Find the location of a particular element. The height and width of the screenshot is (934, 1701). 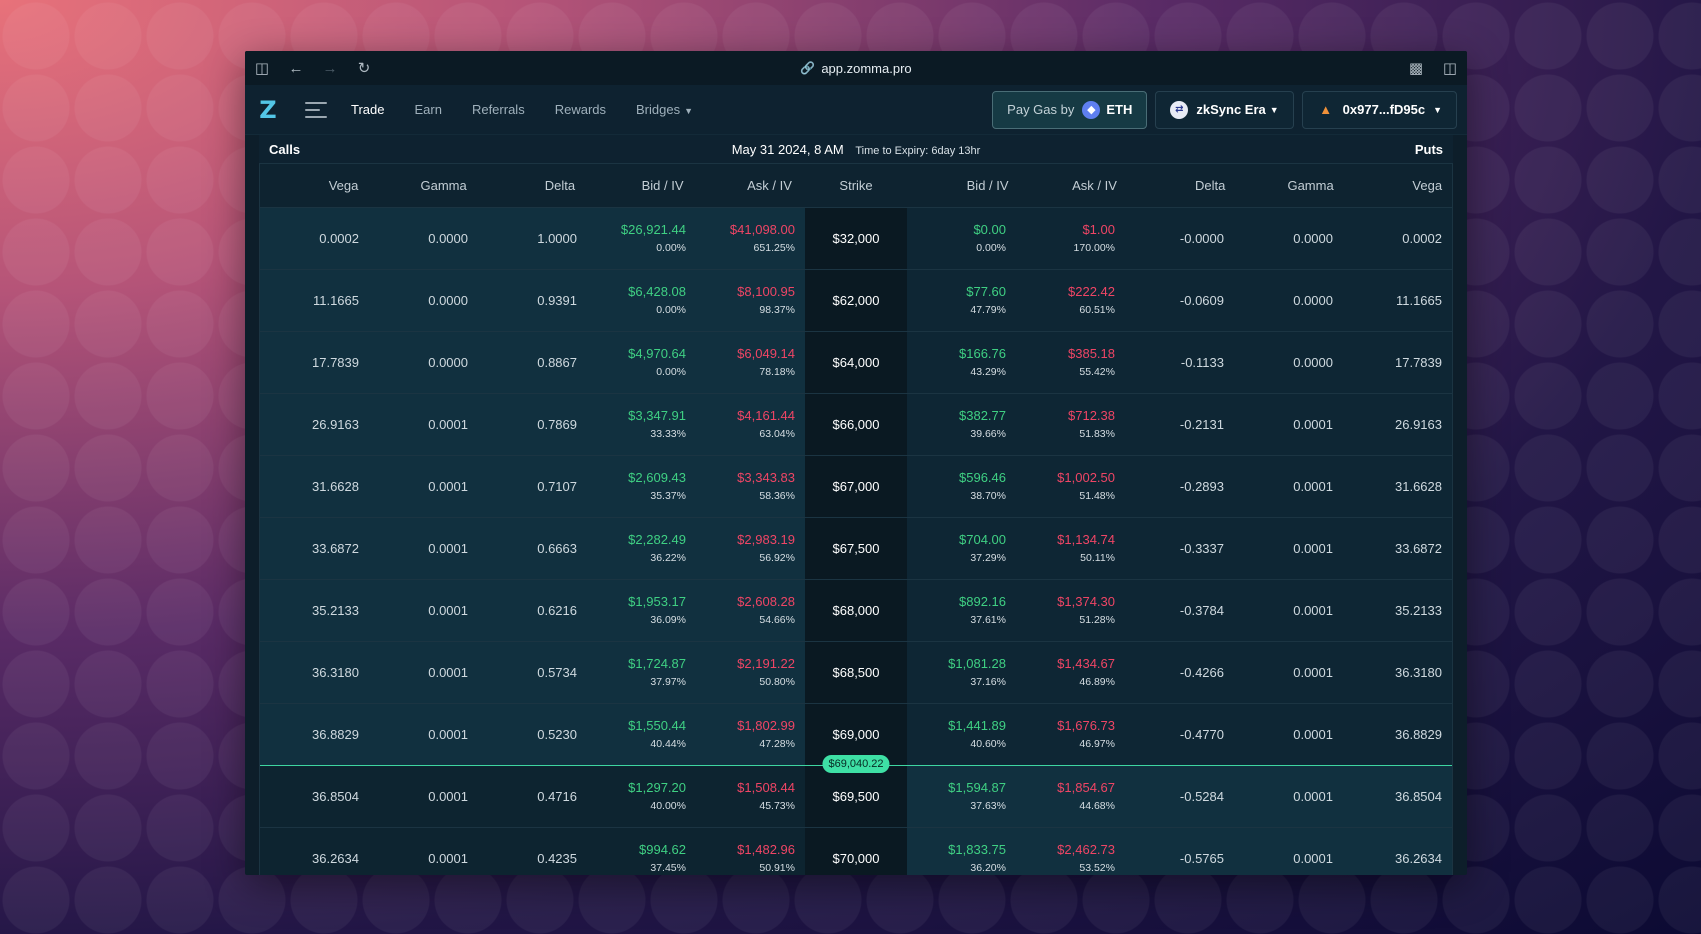

put-bid-price: $1,081.28 is located at coordinates (977, 664).